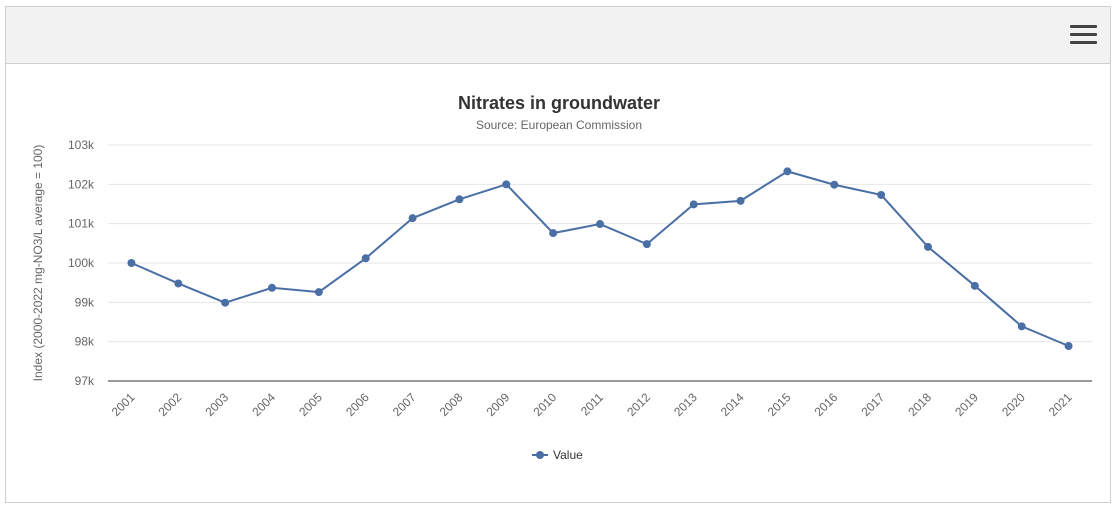  I want to click on y-tick-label: 98k, so click(85, 342).